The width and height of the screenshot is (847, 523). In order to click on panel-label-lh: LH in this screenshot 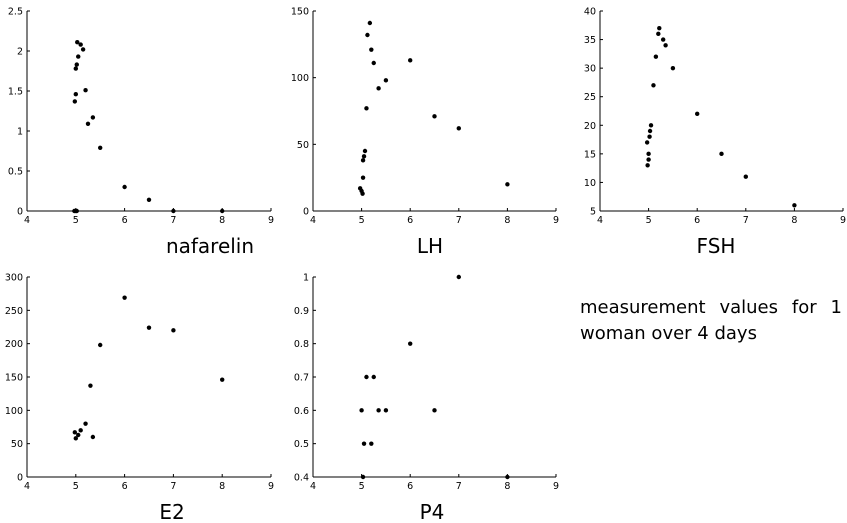, I will do `click(430, 246)`.